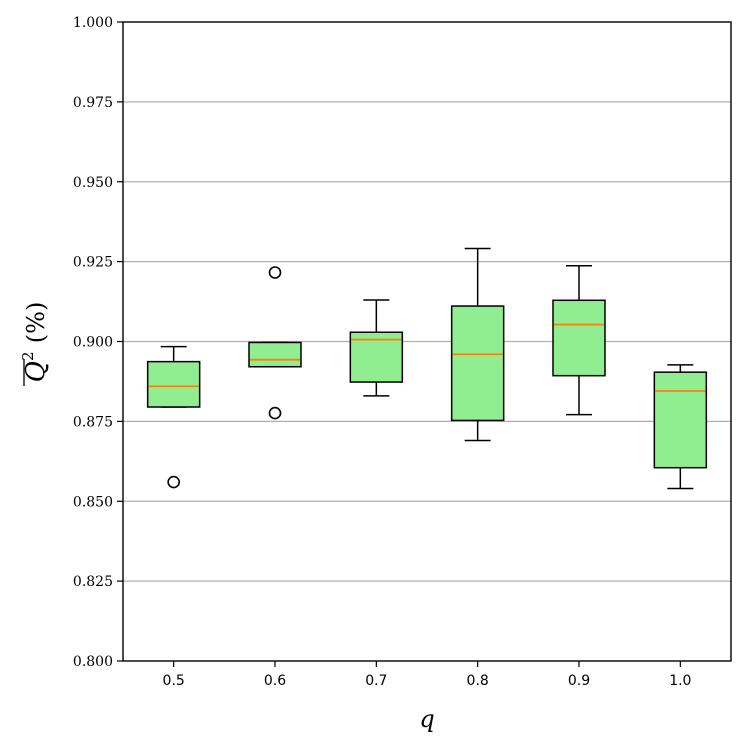 This screenshot has height=747, width=747. What do you see at coordinates (376, 681) in the screenshot?
I see `x-tick-label: 0.7` at bounding box center [376, 681].